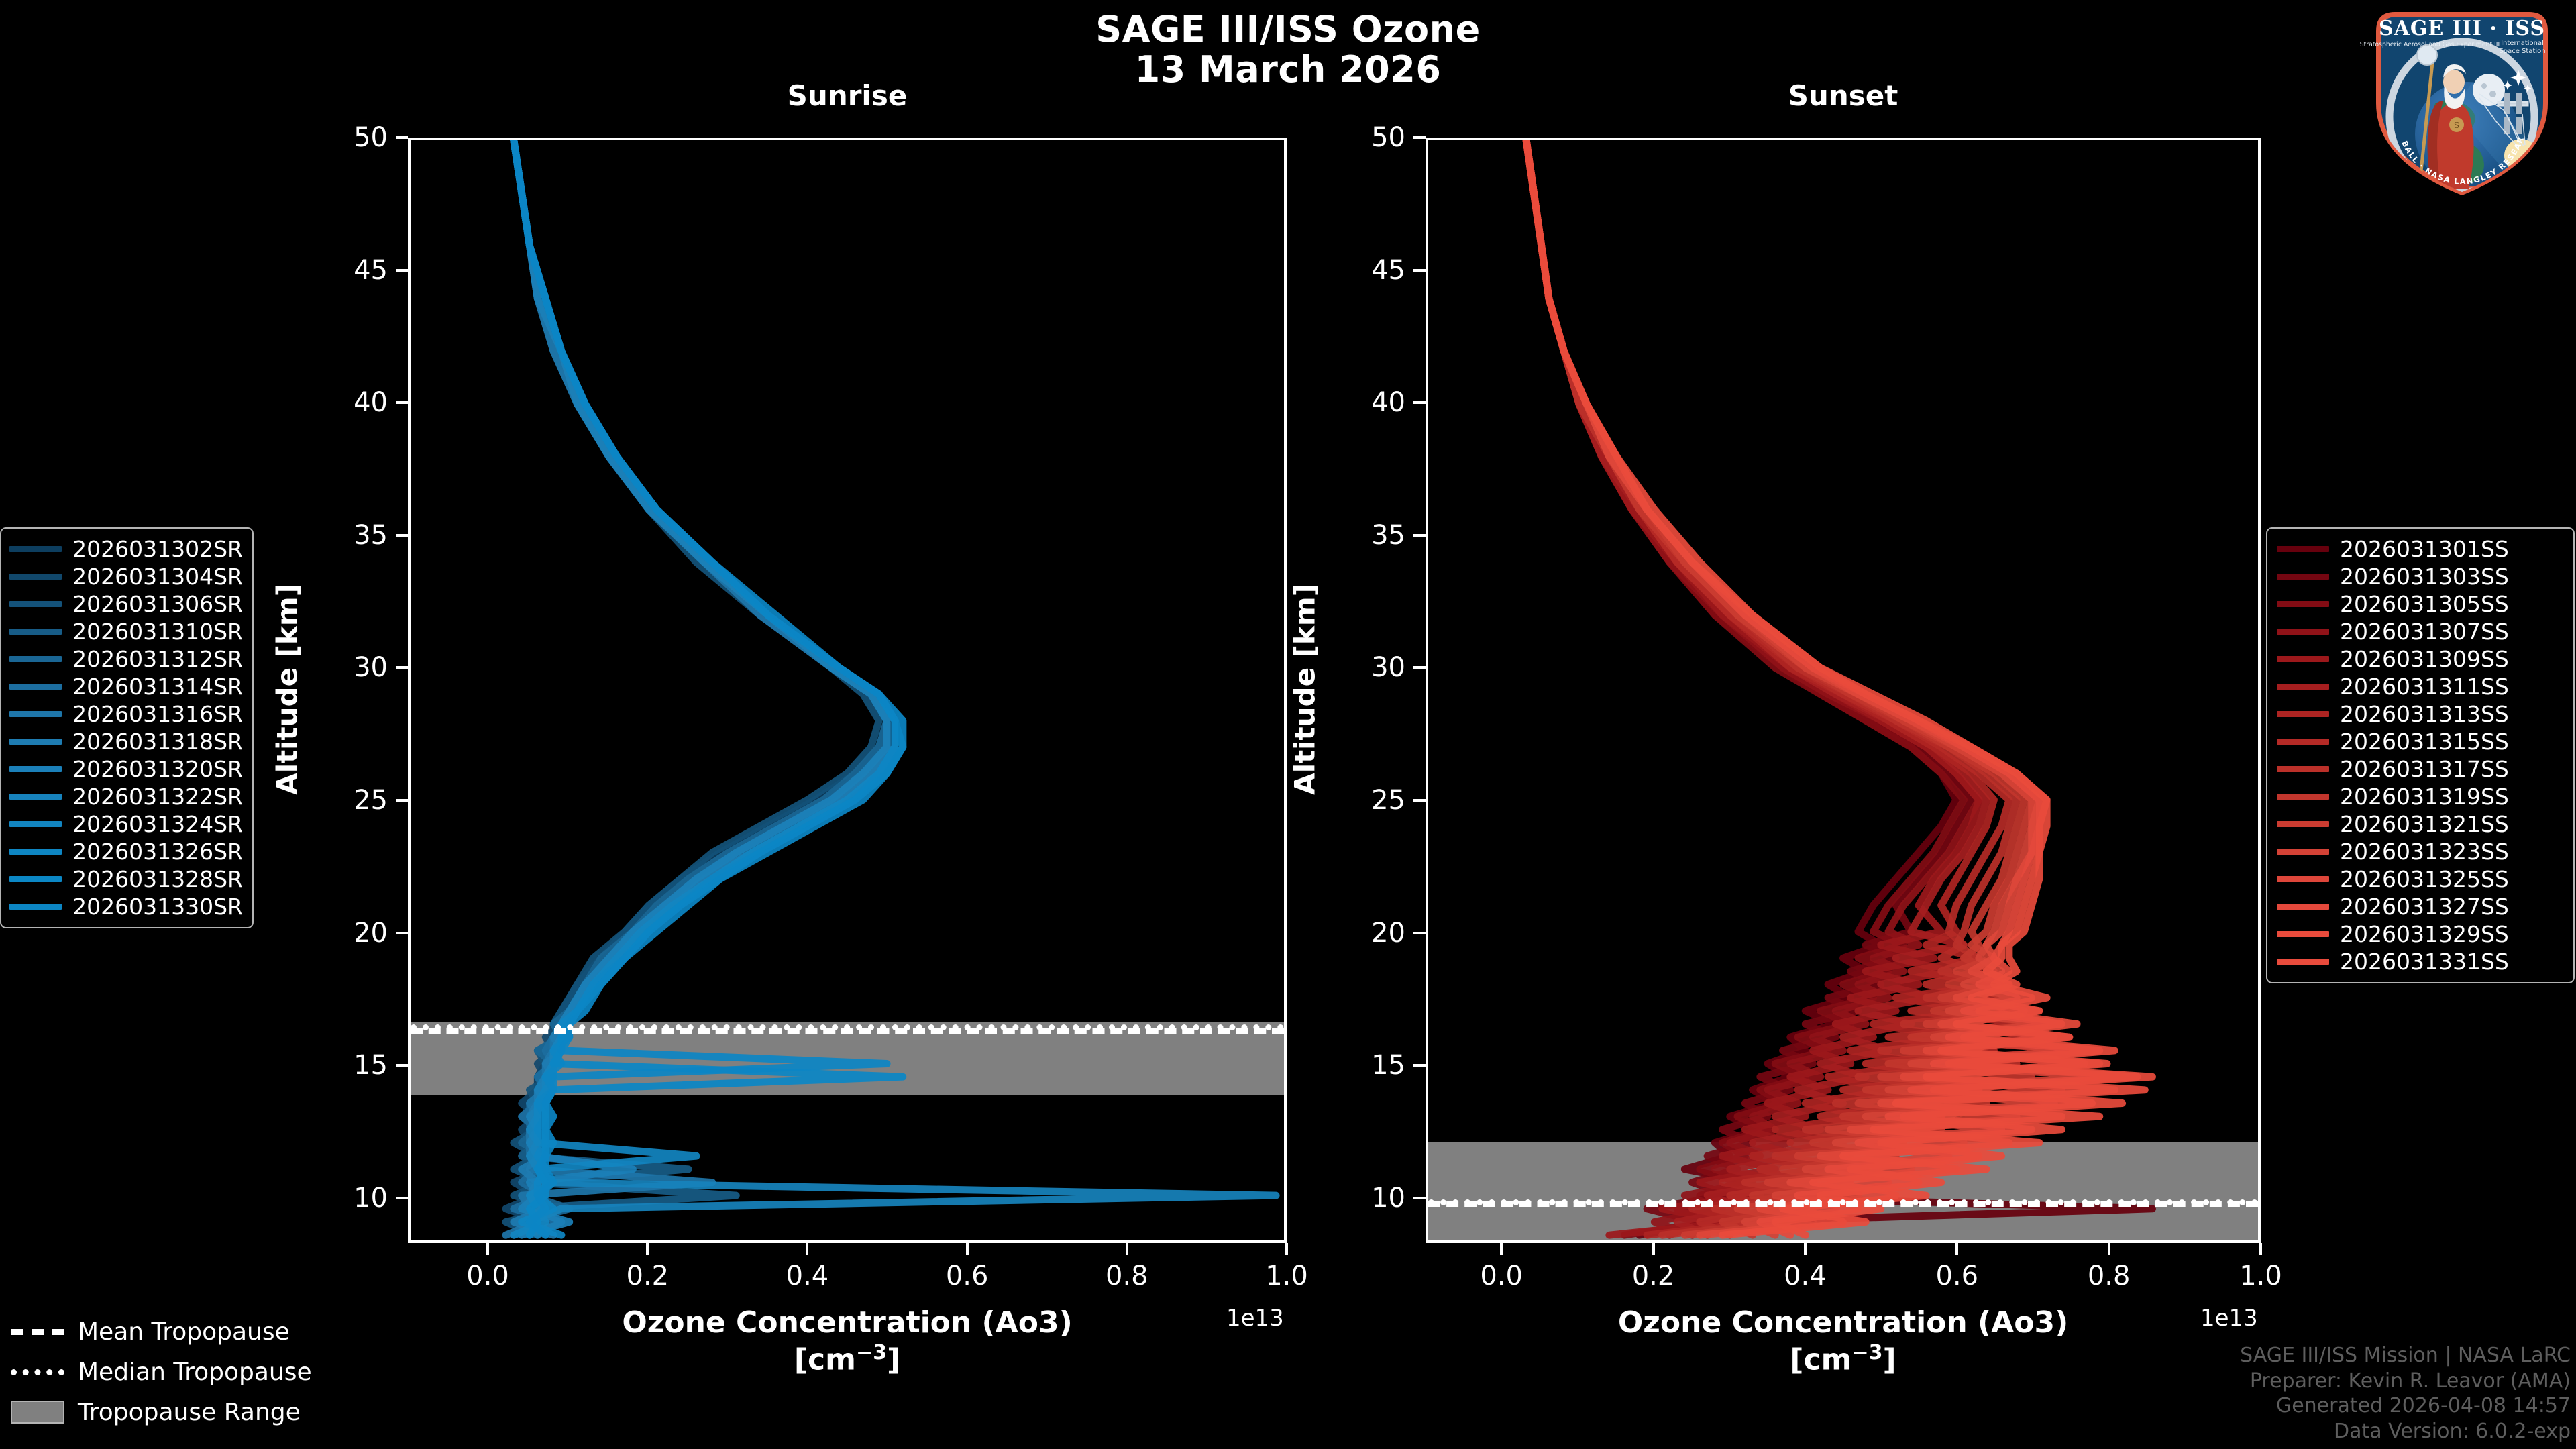 The image size is (2576, 1449). I want to click on legend-item: 2026031320SR, so click(126, 769).